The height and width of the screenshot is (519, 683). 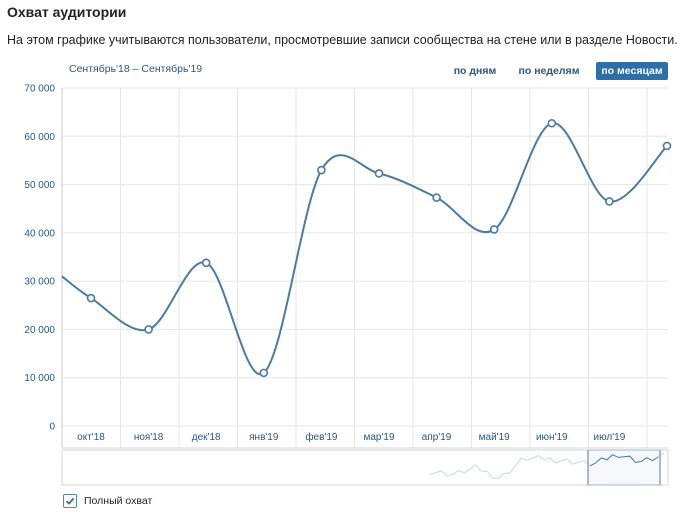 I want to click on x-tick-label: дек'18, so click(x=206, y=437).